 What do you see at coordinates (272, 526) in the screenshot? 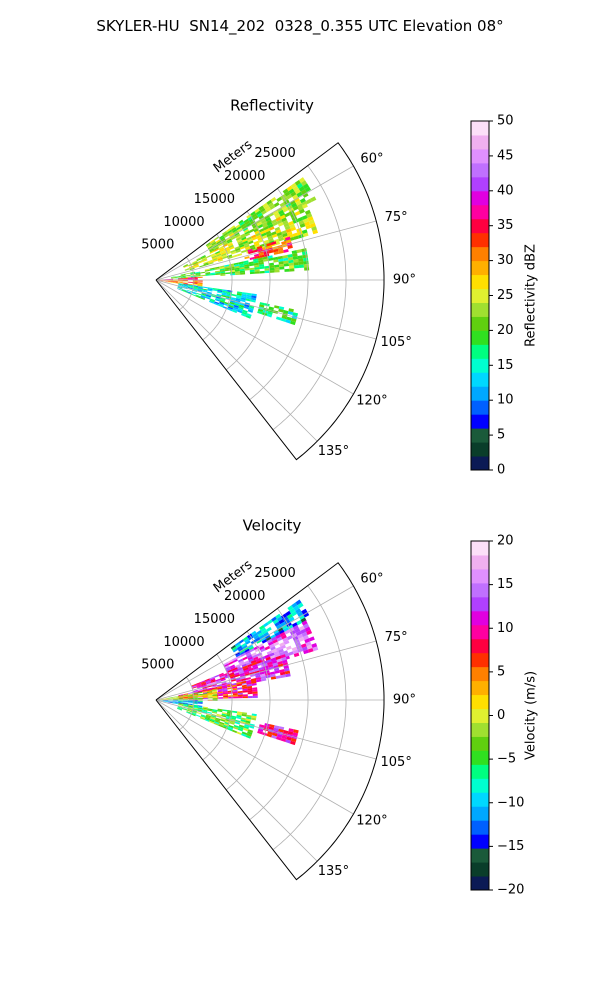
I see `panel-title: Velocity` at bounding box center [272, 526].